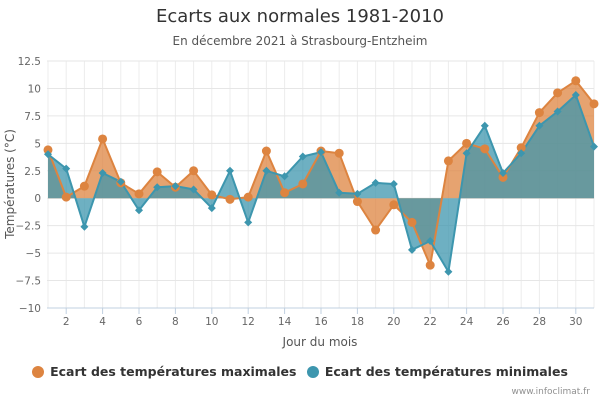  What do you see at coordinates (551, 392) in the screenshot?
I see `credit-link: www.infoclimat.fr` at bounding box center [551, 392].